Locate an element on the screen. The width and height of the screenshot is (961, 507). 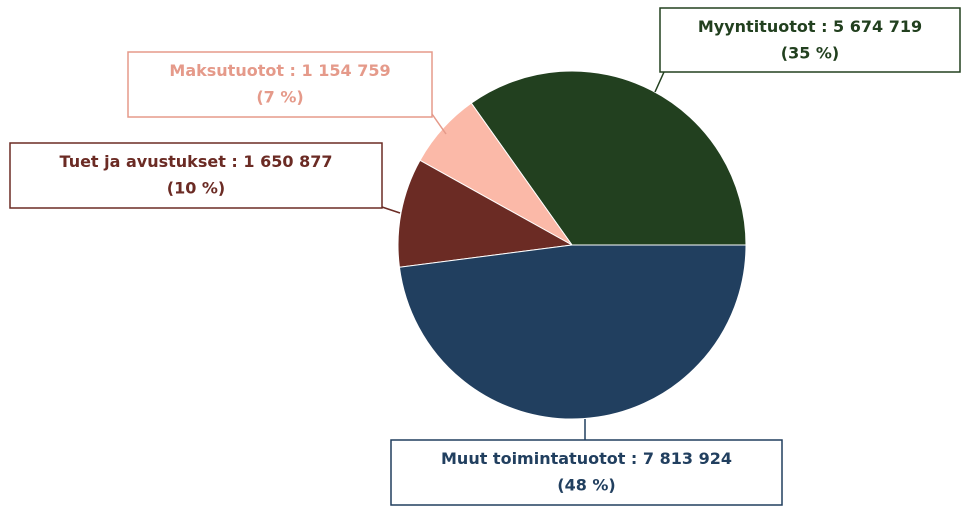
slice-label: Muut toimintatuotot : 7 813 924 is located at coordinates (586, 458).